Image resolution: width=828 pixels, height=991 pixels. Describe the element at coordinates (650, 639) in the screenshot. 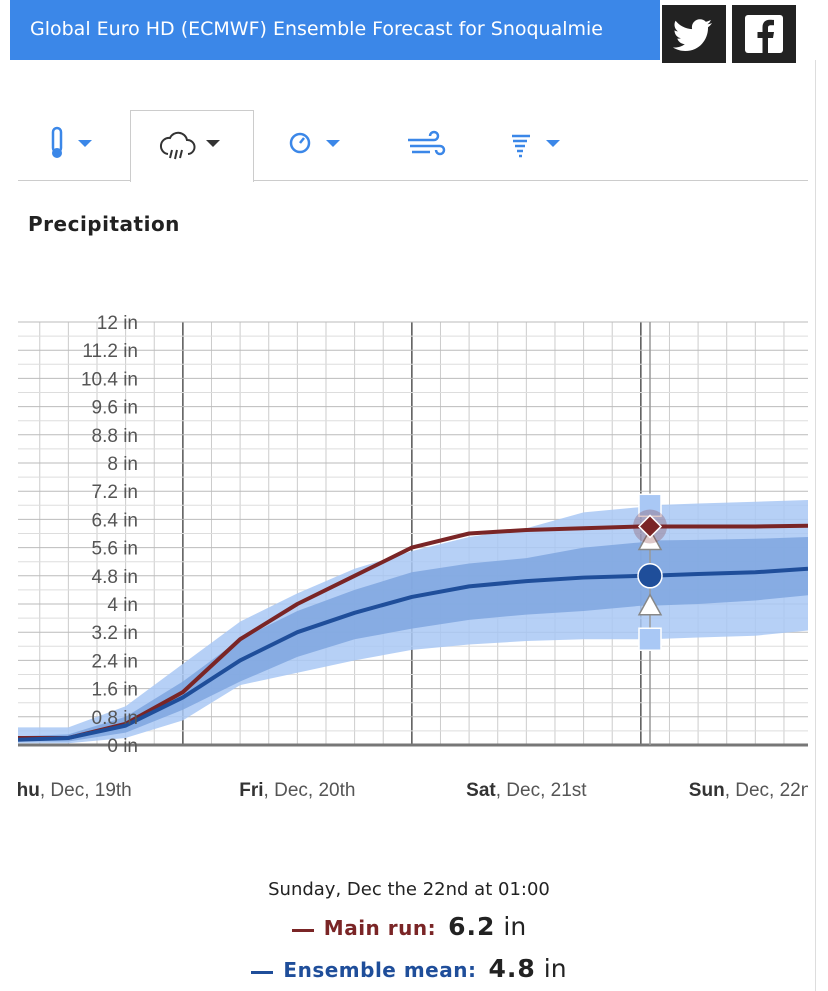

I see `marker-square` at that location.